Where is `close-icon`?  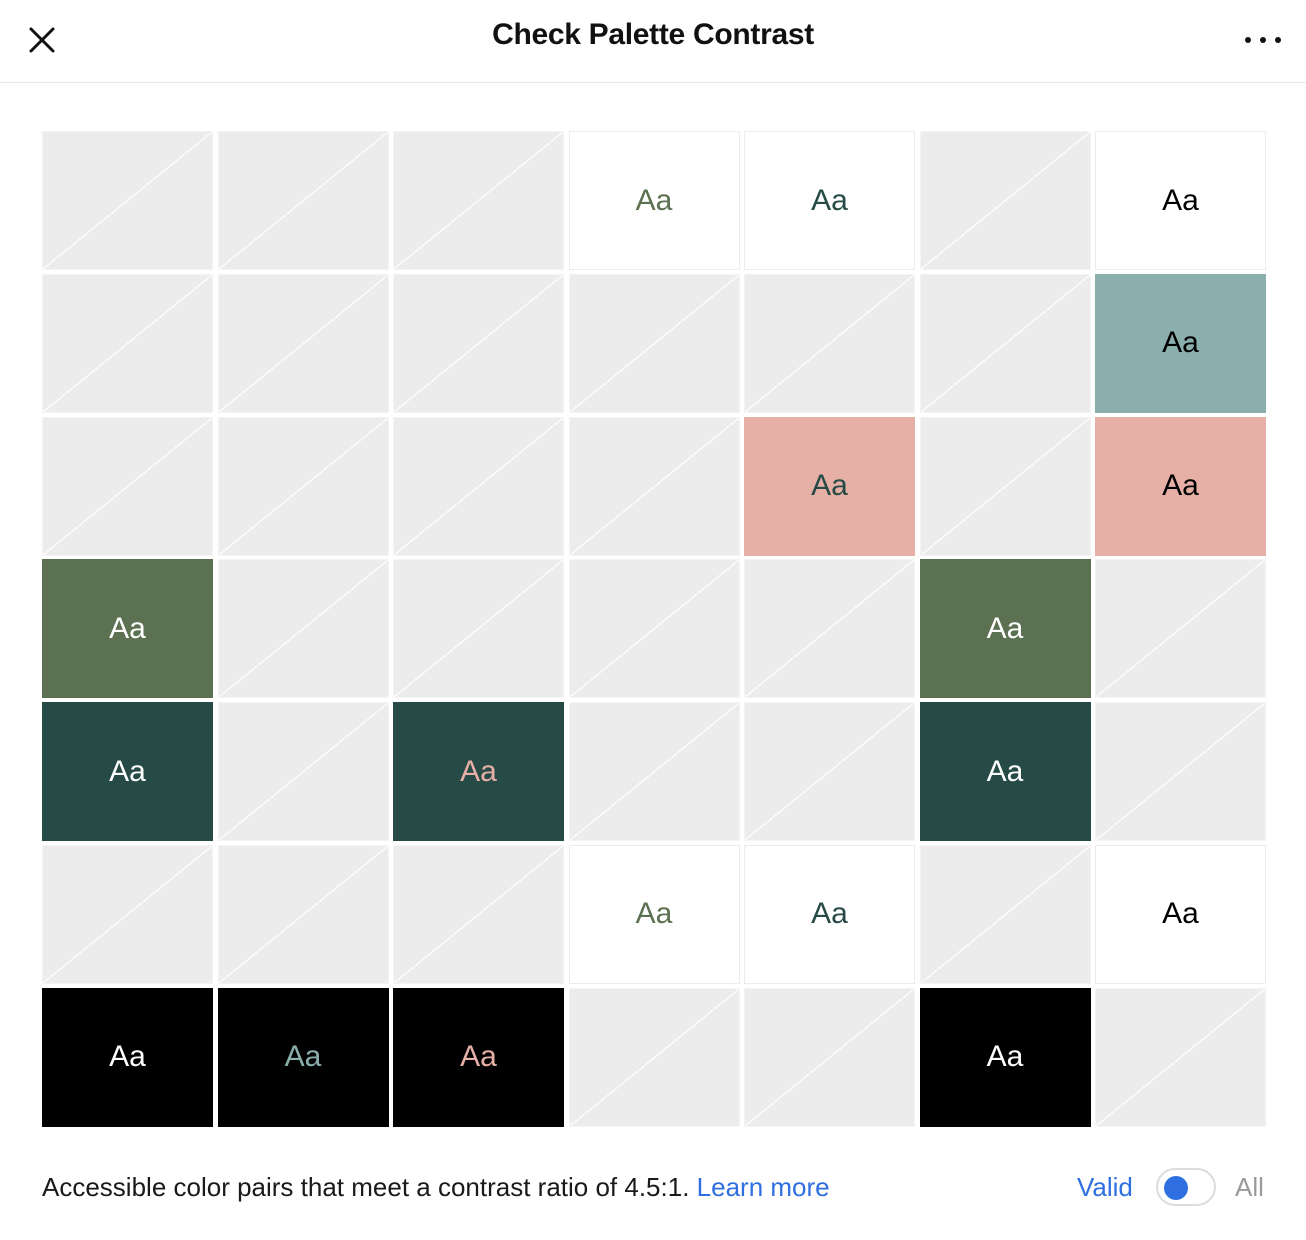 close-icon is located at coordinates (42, 40).